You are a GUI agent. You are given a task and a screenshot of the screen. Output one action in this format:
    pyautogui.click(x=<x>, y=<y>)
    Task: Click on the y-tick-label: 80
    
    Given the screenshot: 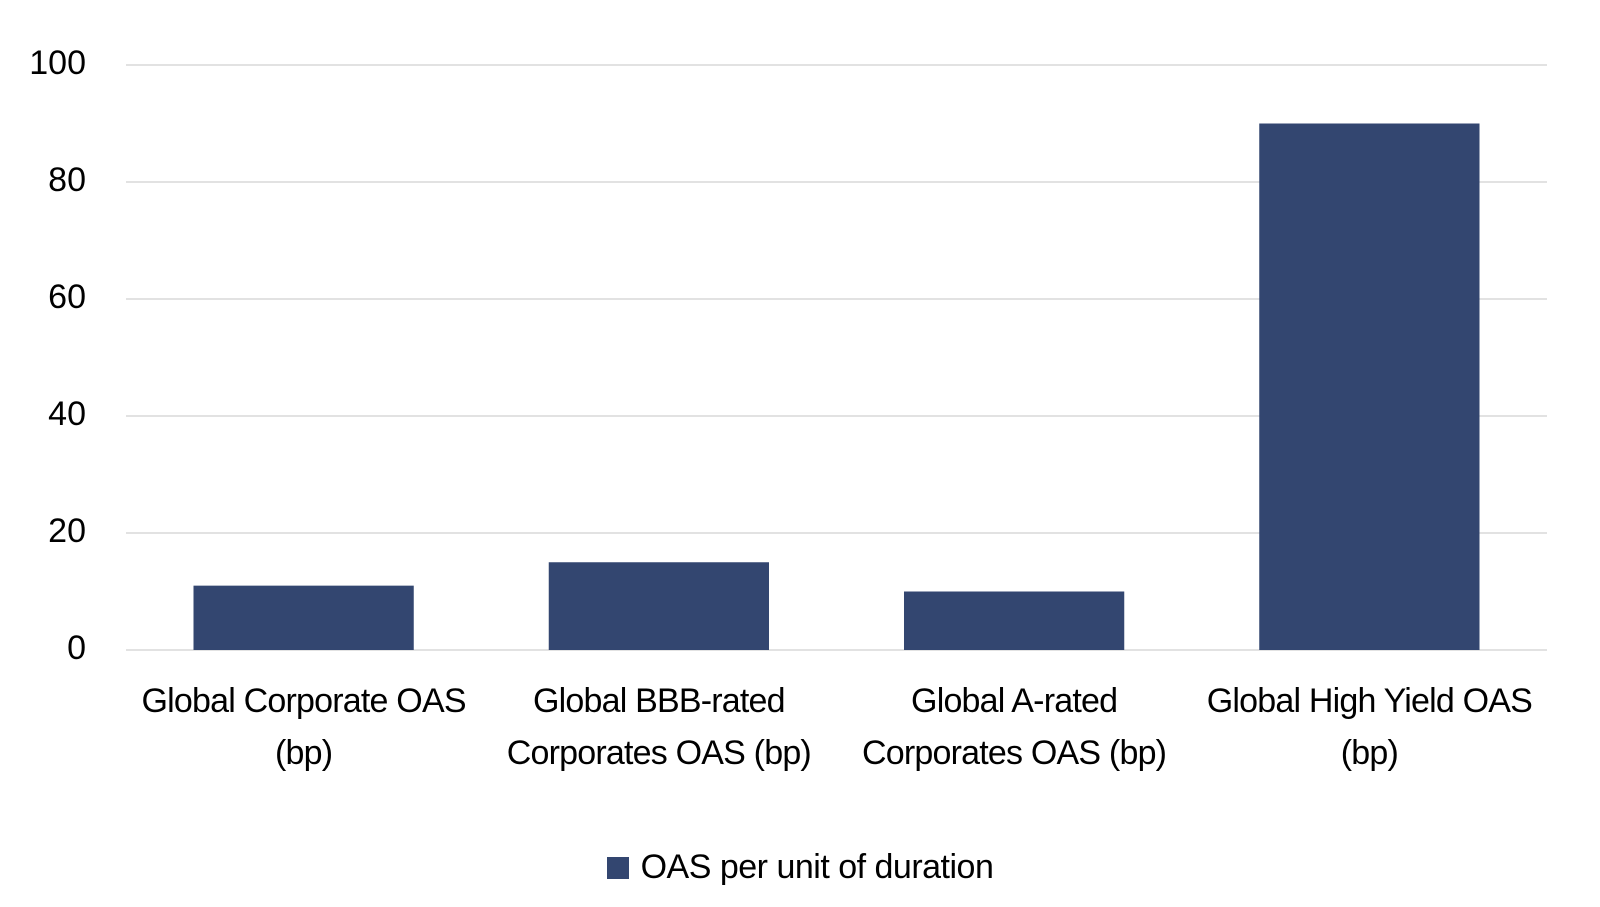 What is the action you would take?
    pyautogui.click(x=67, y=180)
    